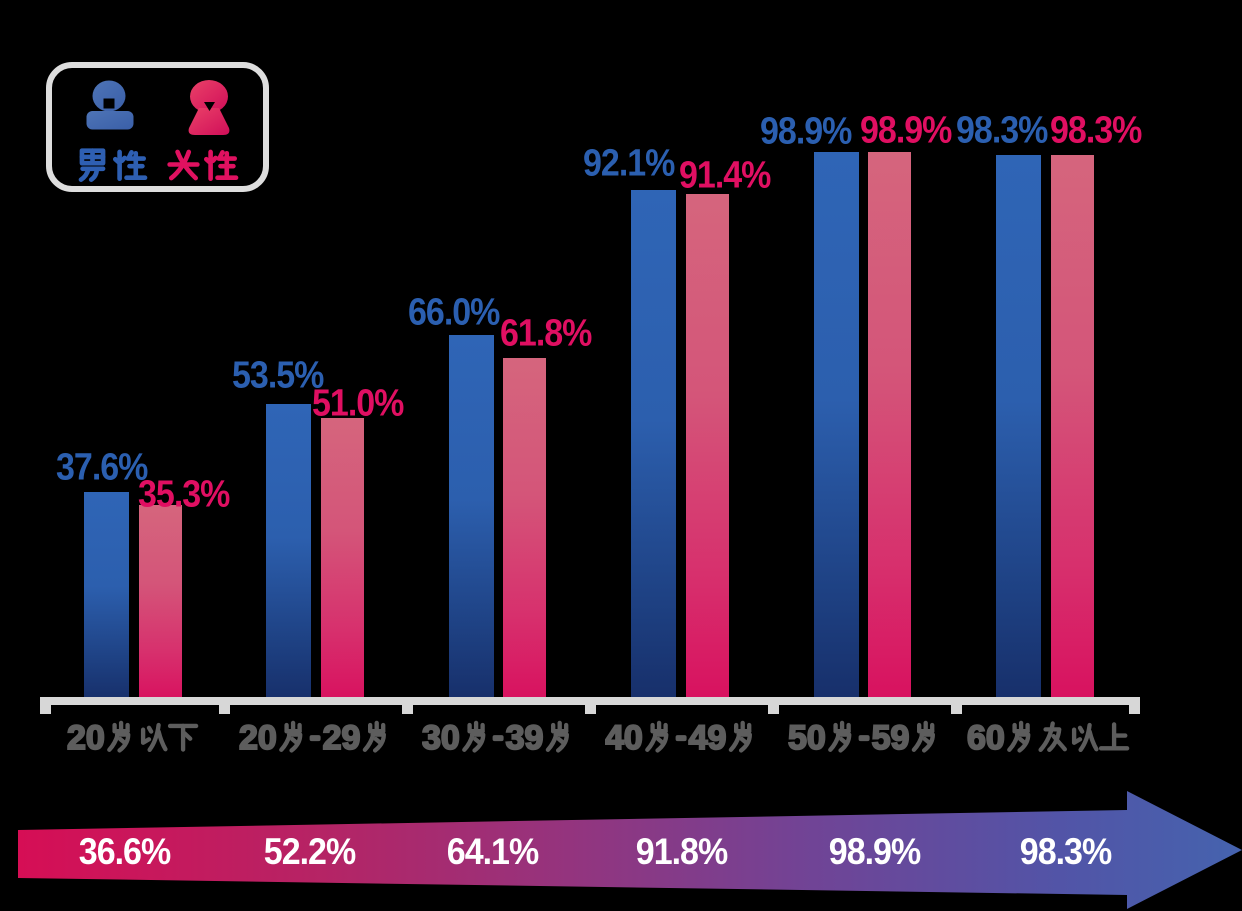 Image resolution: width=1242 pixels, height=911 pixels. What do you see at coordinates (342, 737) in the screenshot?
I see `svg-text: 29` at bounding box center [342, 737].